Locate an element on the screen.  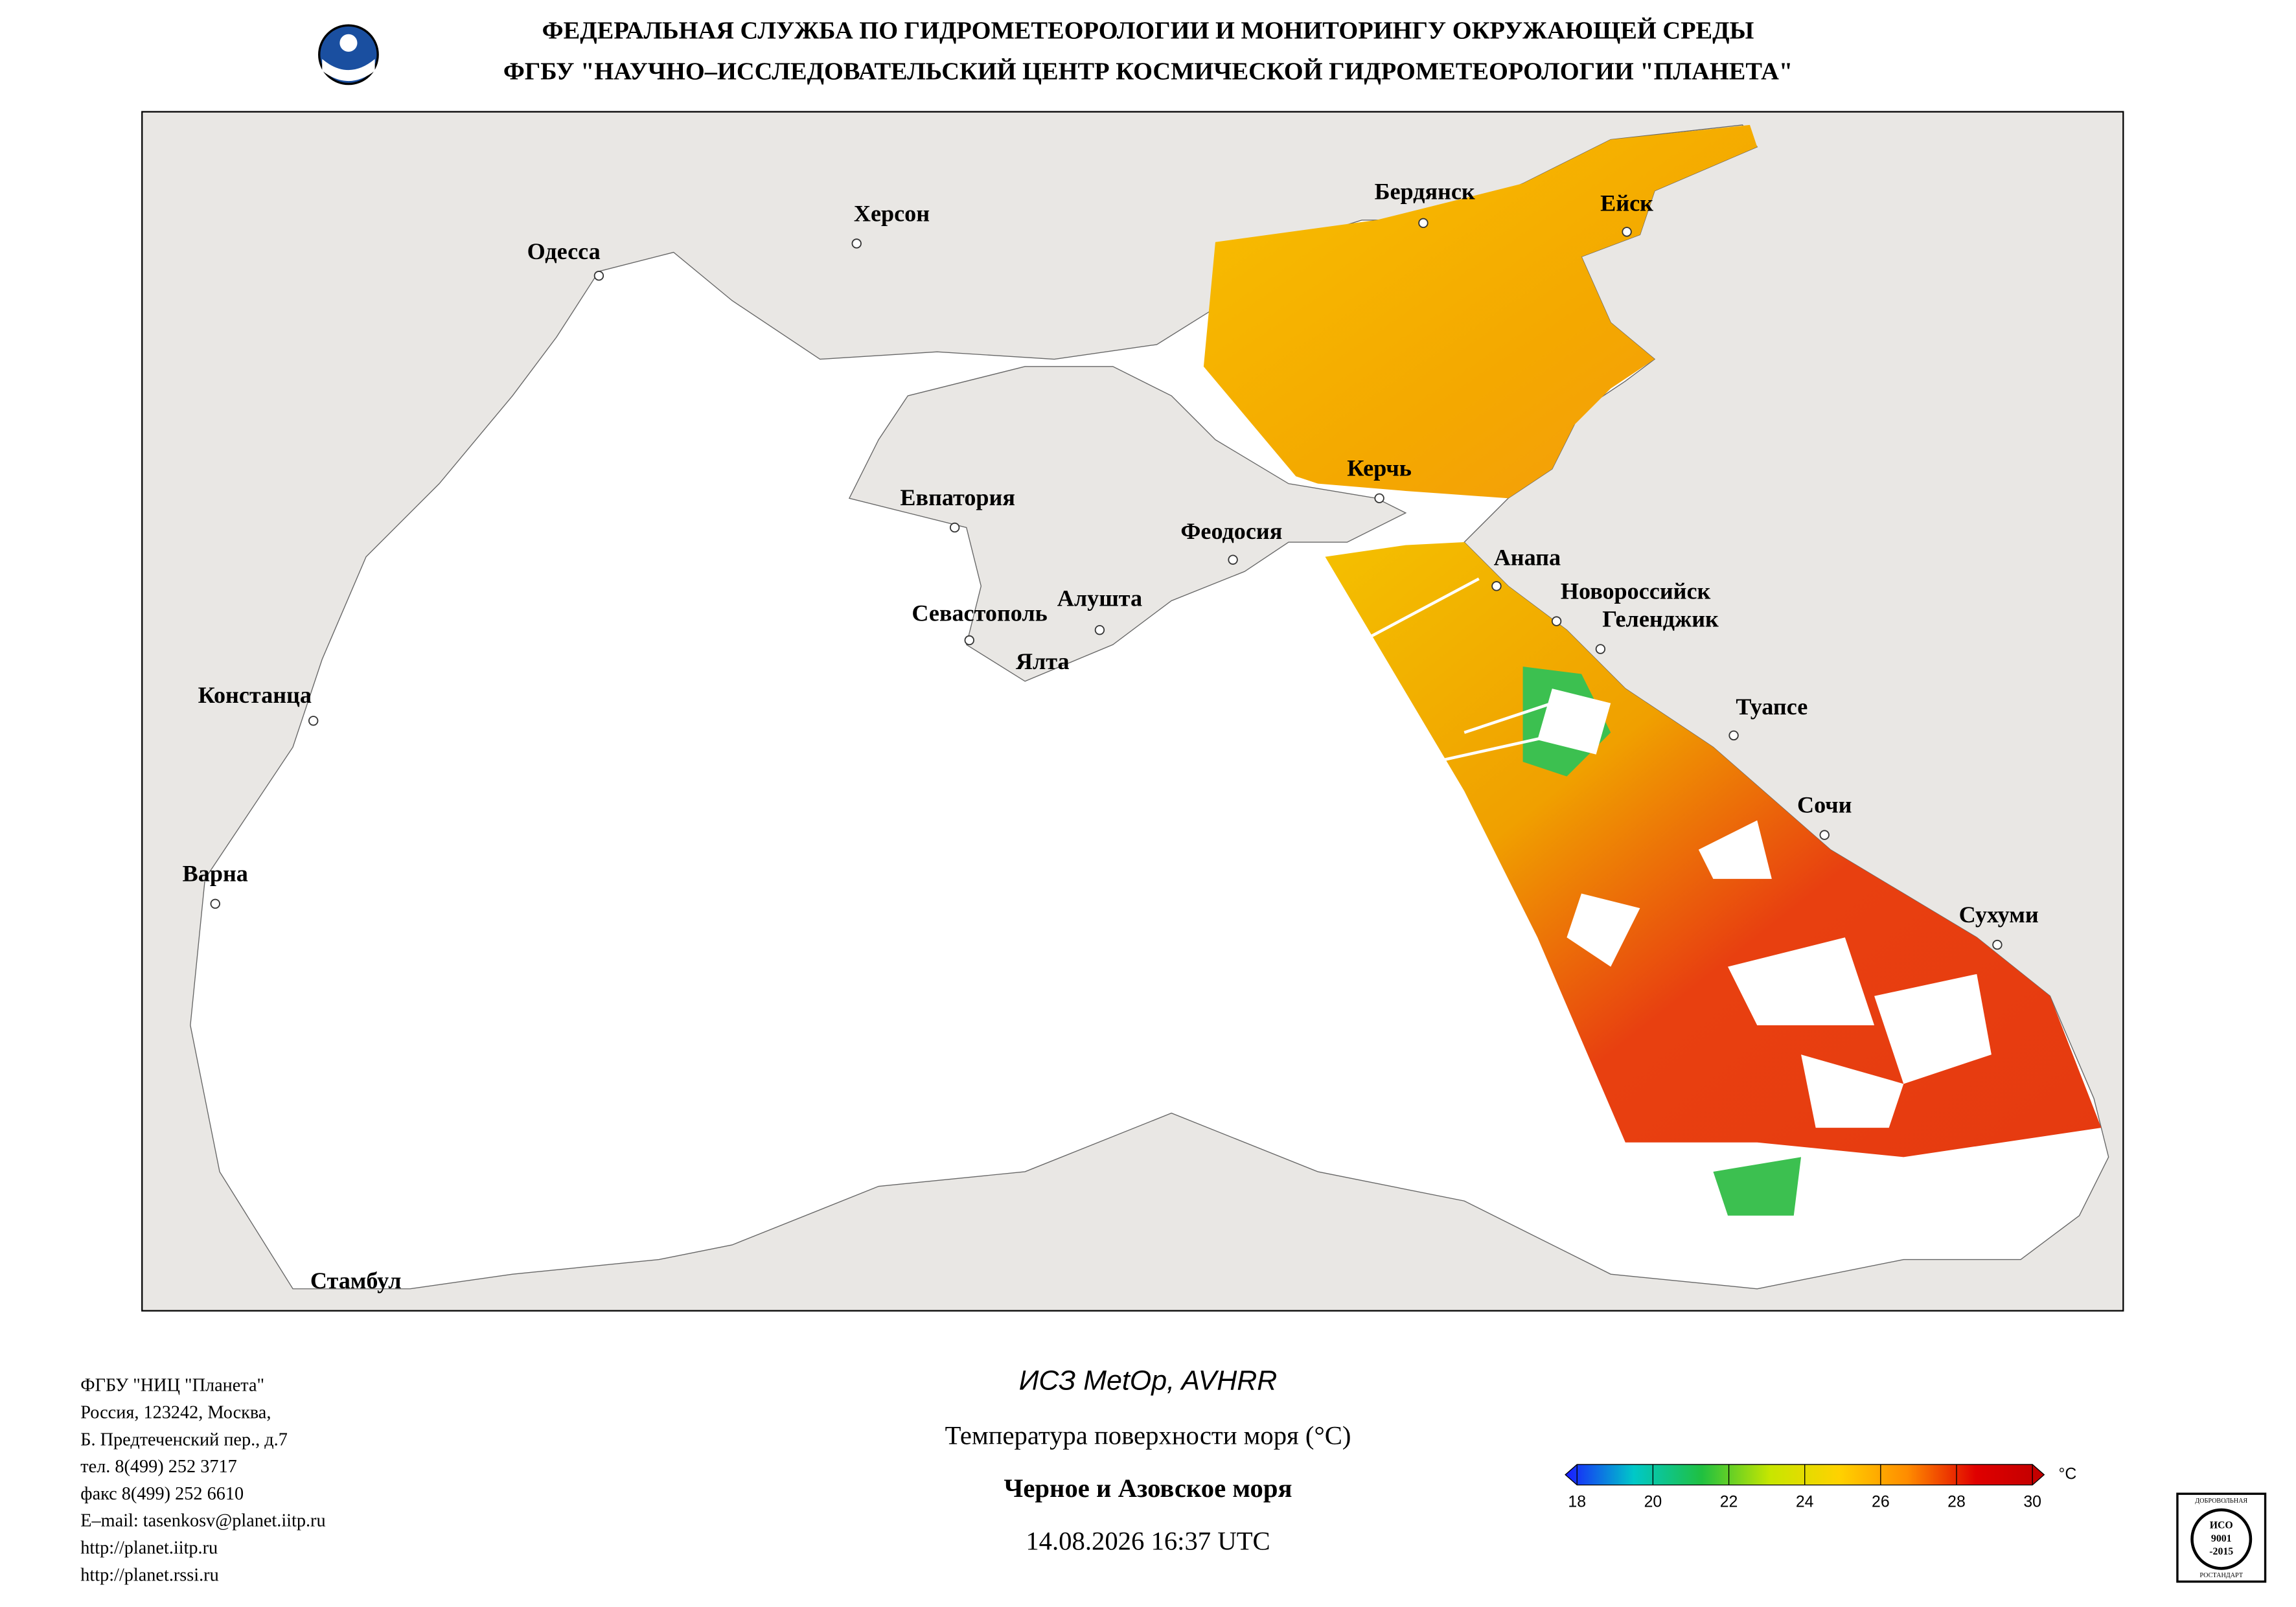
contact-line: http://planet.iitp.ru is located at coordinates (149, 1548).